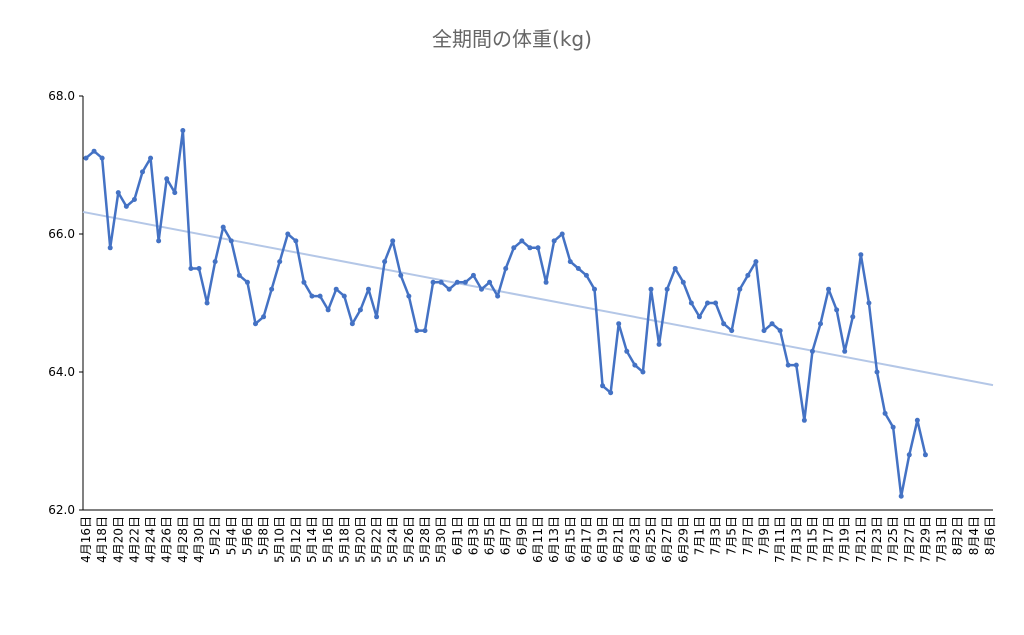 The width and height of the screenshot is (1024, 635). What do you see at coordinates (61, 234) in the screenshot?
I see `y-tick-label: 66.0` at bounding box center [61, 234].